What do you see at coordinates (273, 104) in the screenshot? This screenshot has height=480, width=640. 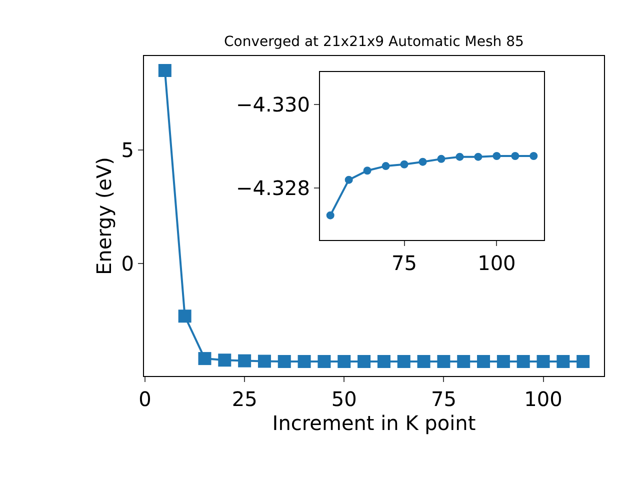 I see `y-tick-label: −4.330` at bounding box center [273, 104].